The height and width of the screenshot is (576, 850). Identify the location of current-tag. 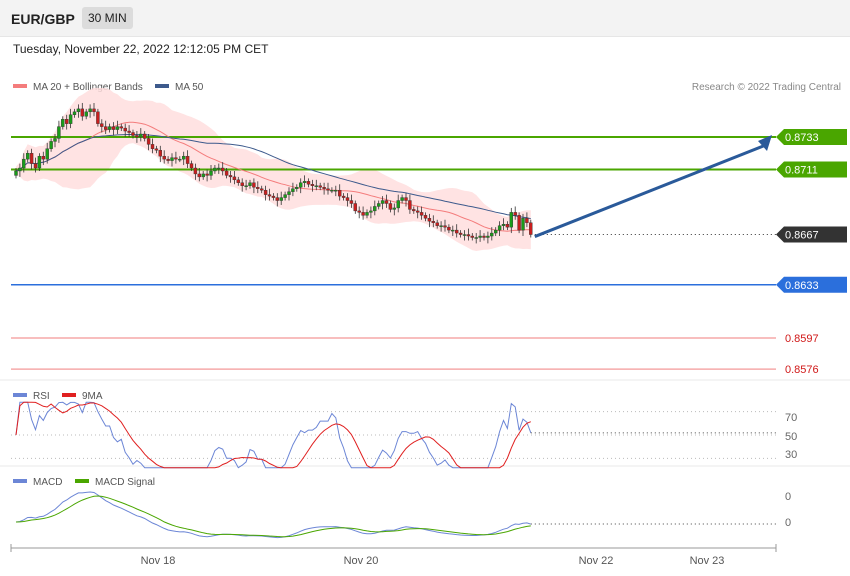
(811, 234).